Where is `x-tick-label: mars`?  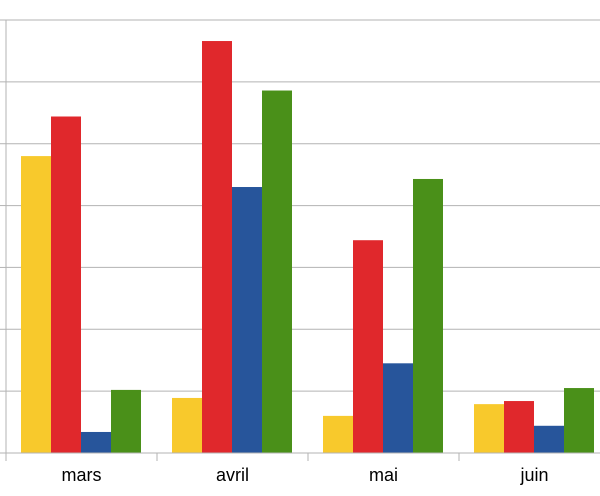 x-tick-label: mars is located at coordinates (82, 475).